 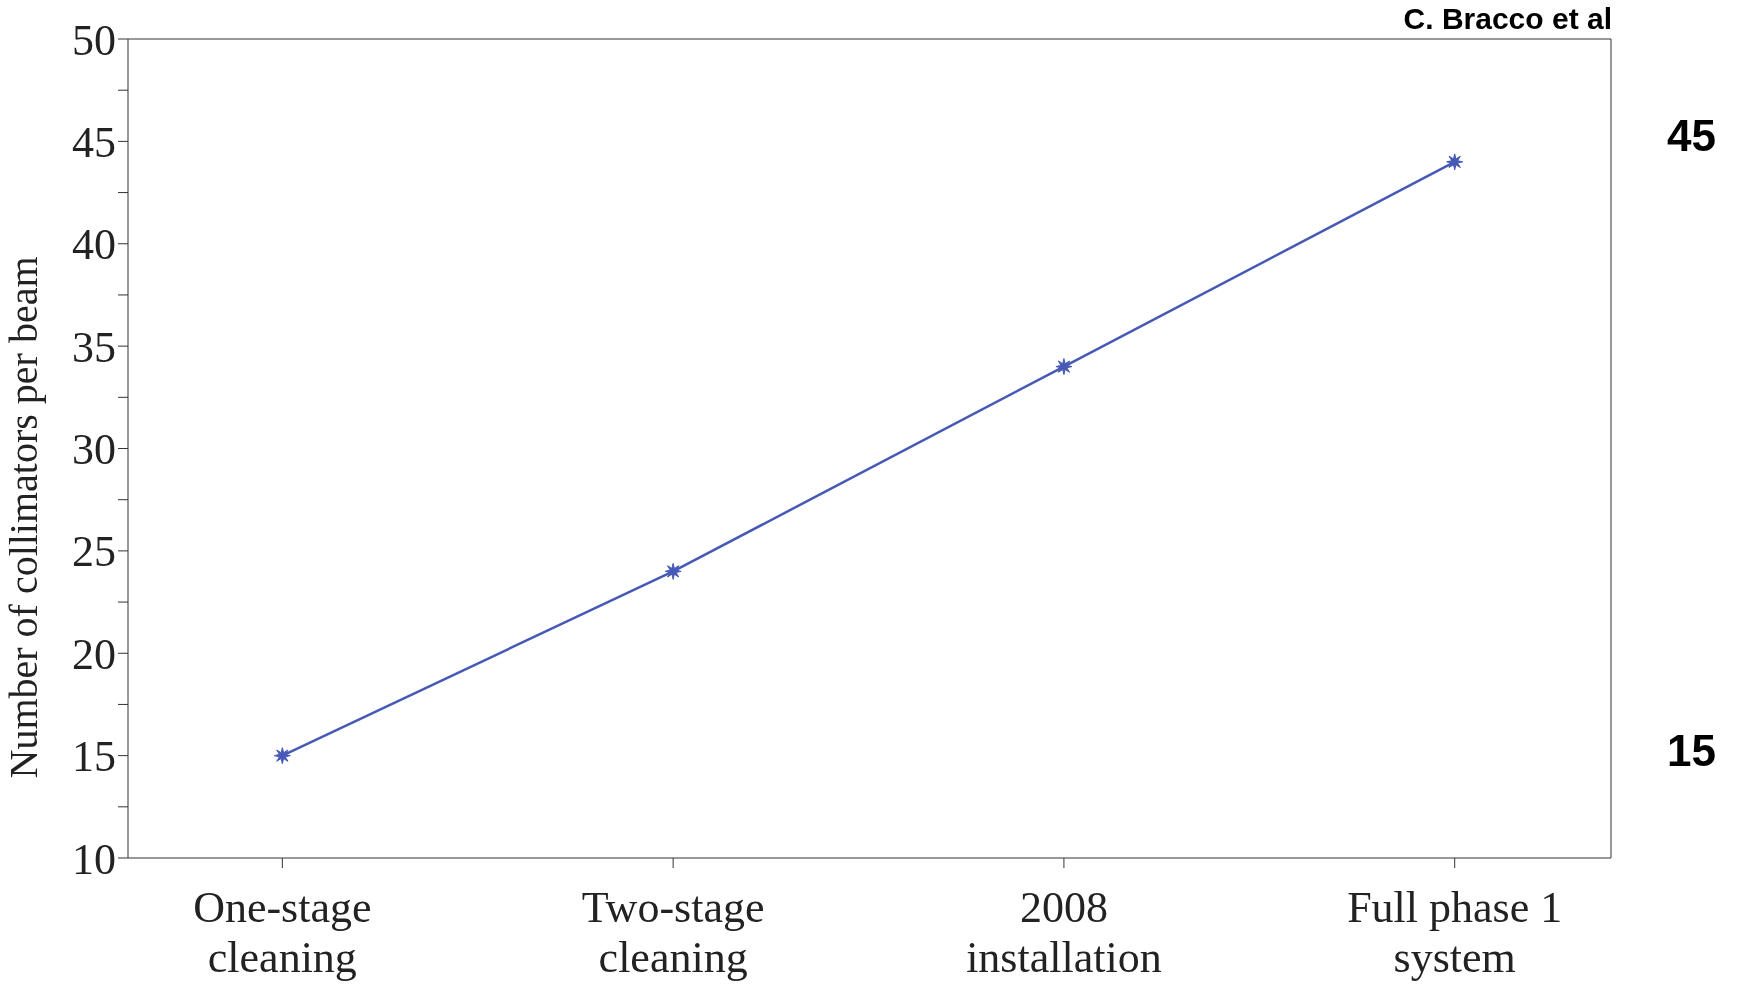 What do you see at coordinates (94, 450) in the screenshot?
I see `y-tick-label: 30` at bounding box center [94, 450].